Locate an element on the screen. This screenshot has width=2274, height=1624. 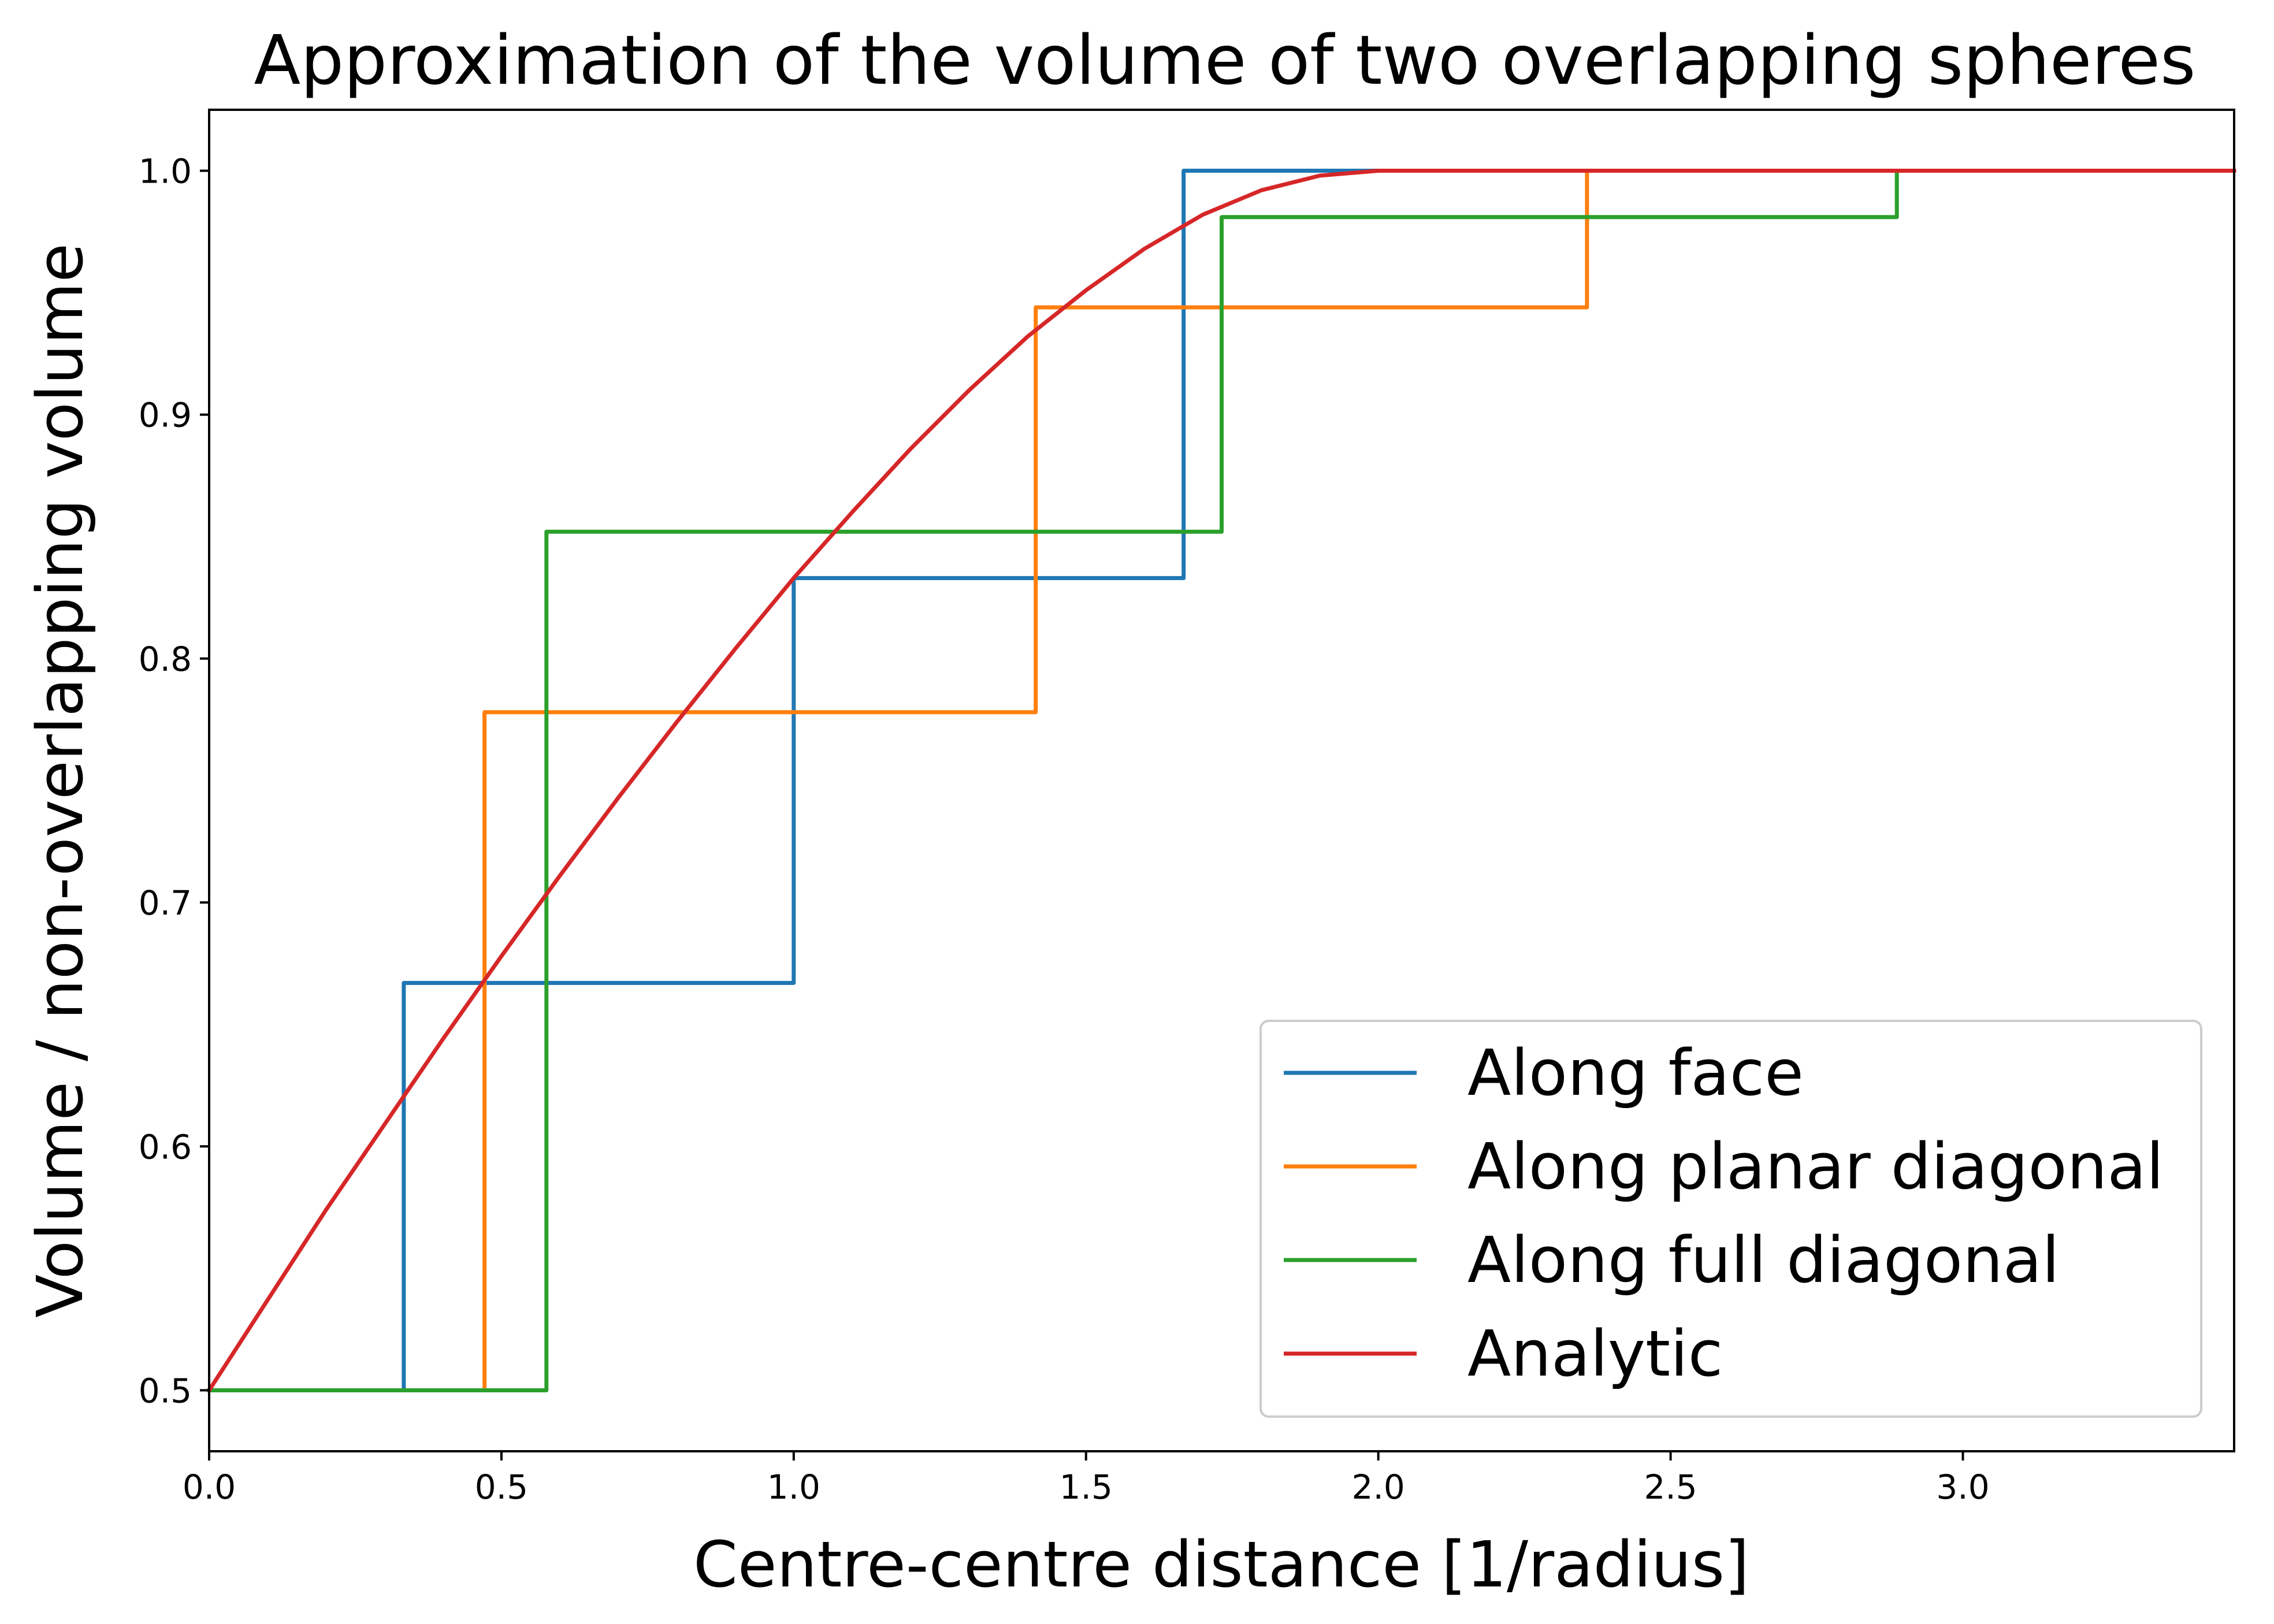
x-axis-ticks: 0.0 0.5 1.0 1.5 2.0 2.5 3.0 is located at coordinates (1086, 1479).